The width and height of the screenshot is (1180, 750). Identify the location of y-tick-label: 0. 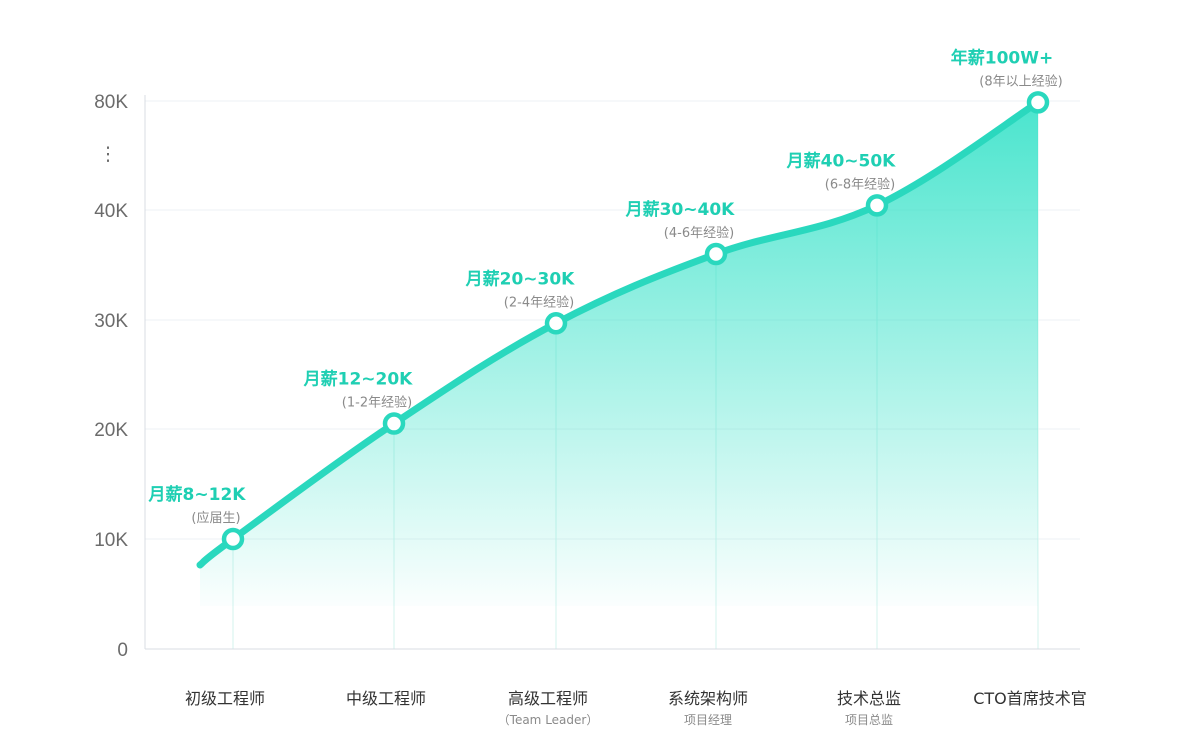
(122, 650).